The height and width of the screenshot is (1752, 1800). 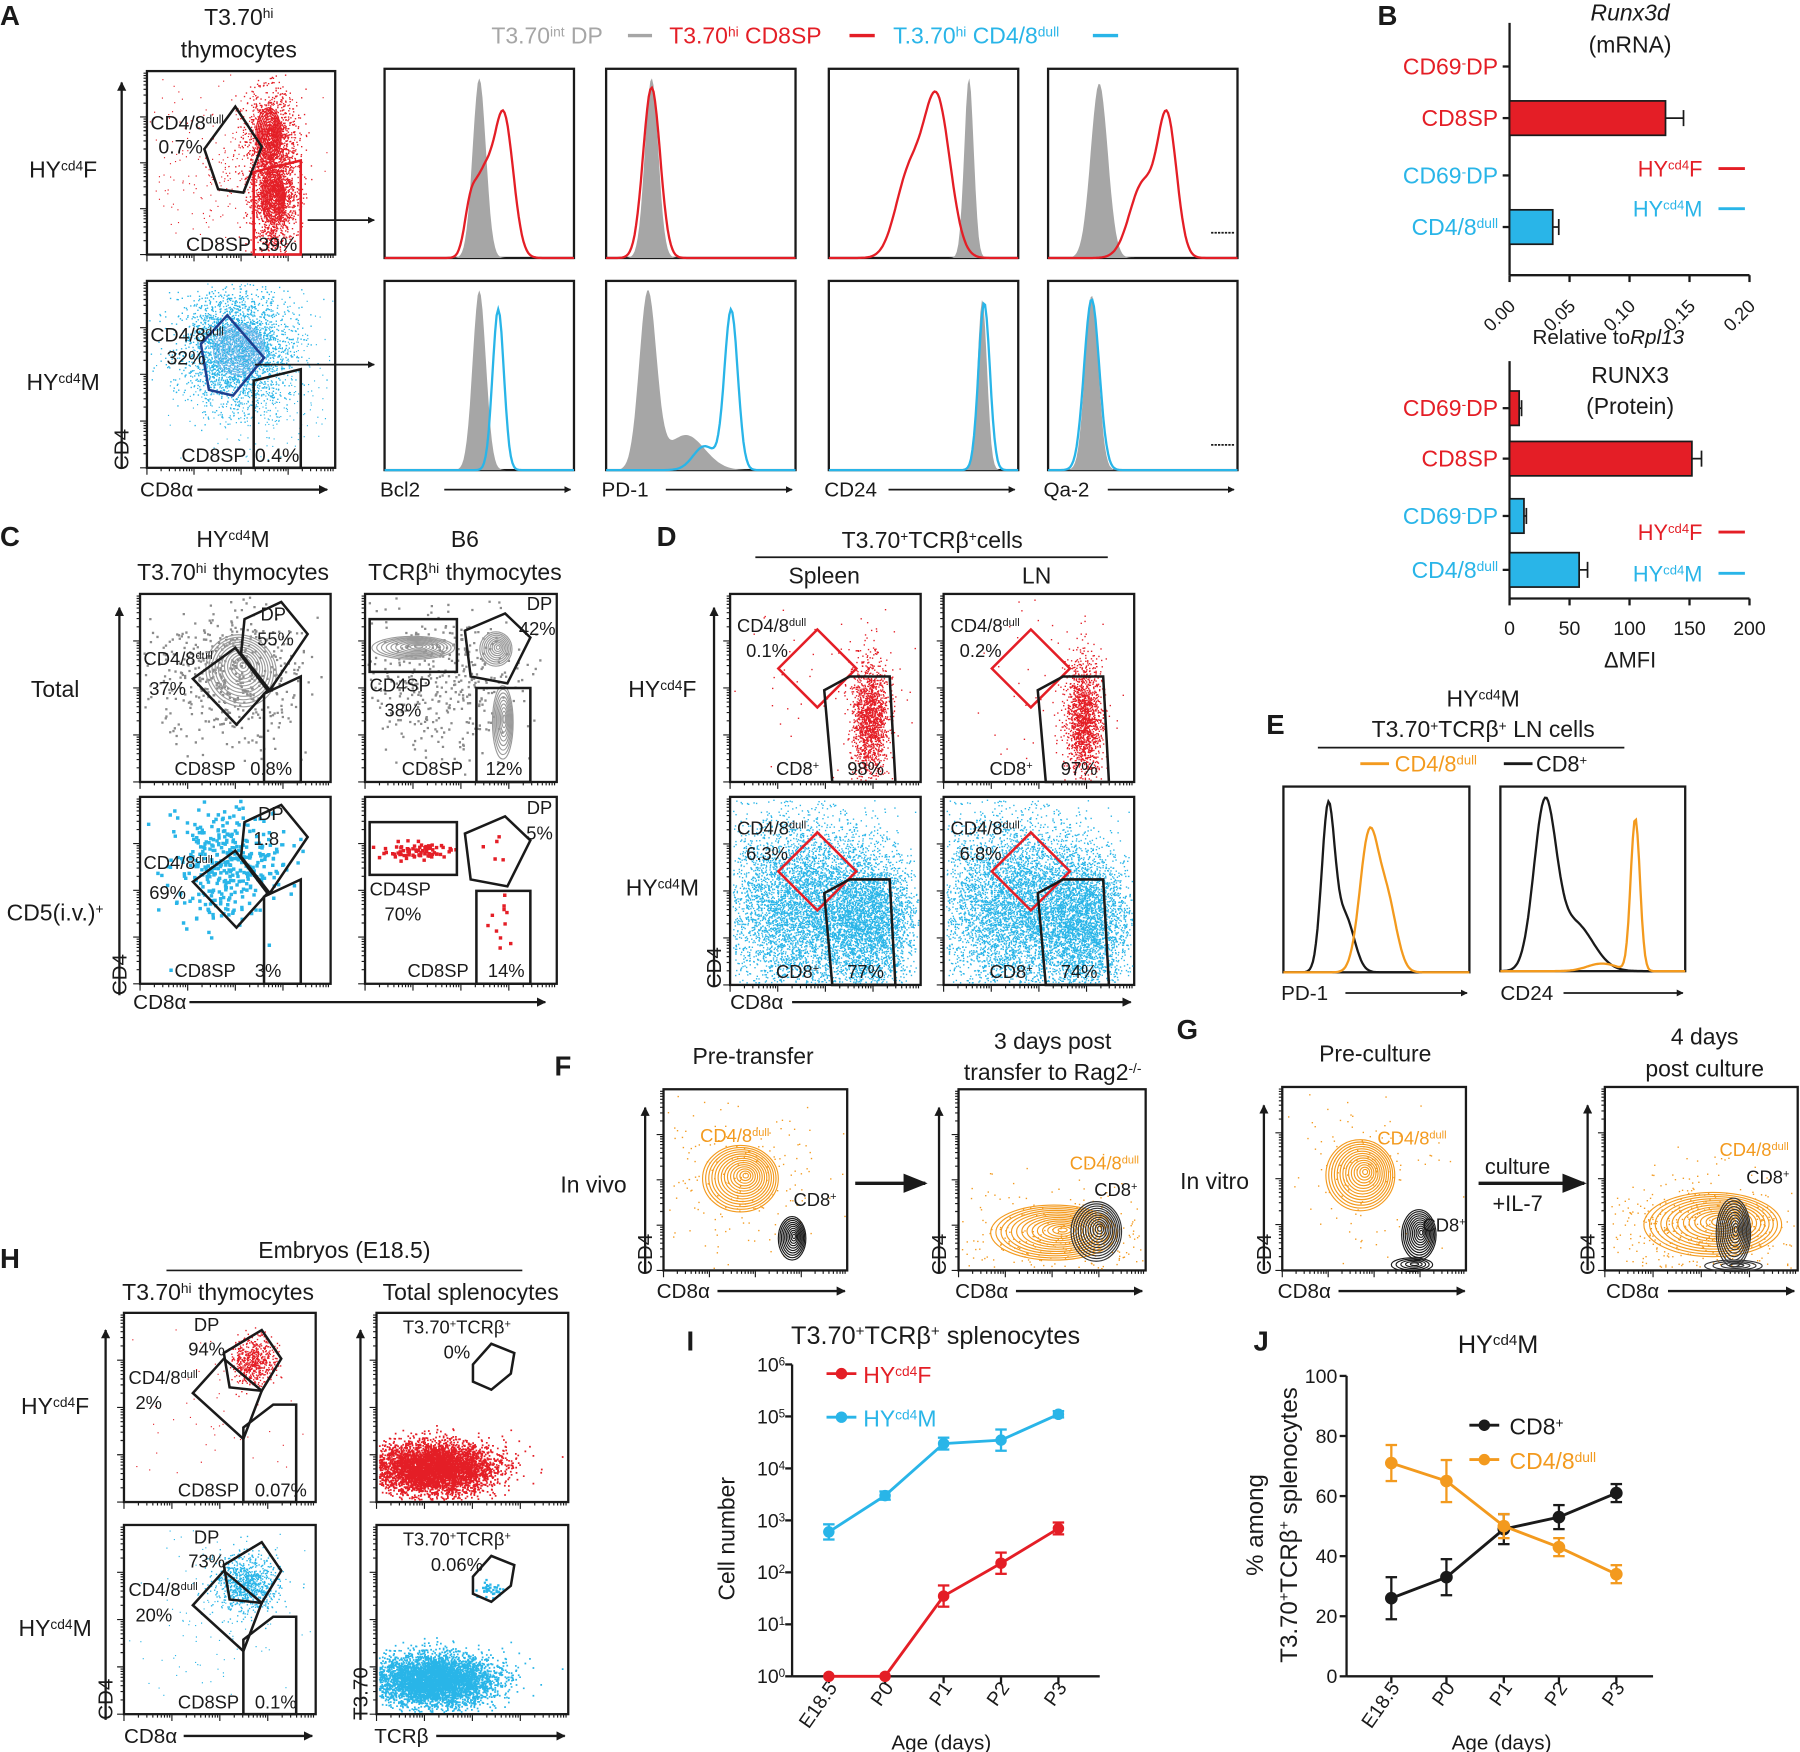 I want to click on text-part: M, so click(x=1693, y=209).